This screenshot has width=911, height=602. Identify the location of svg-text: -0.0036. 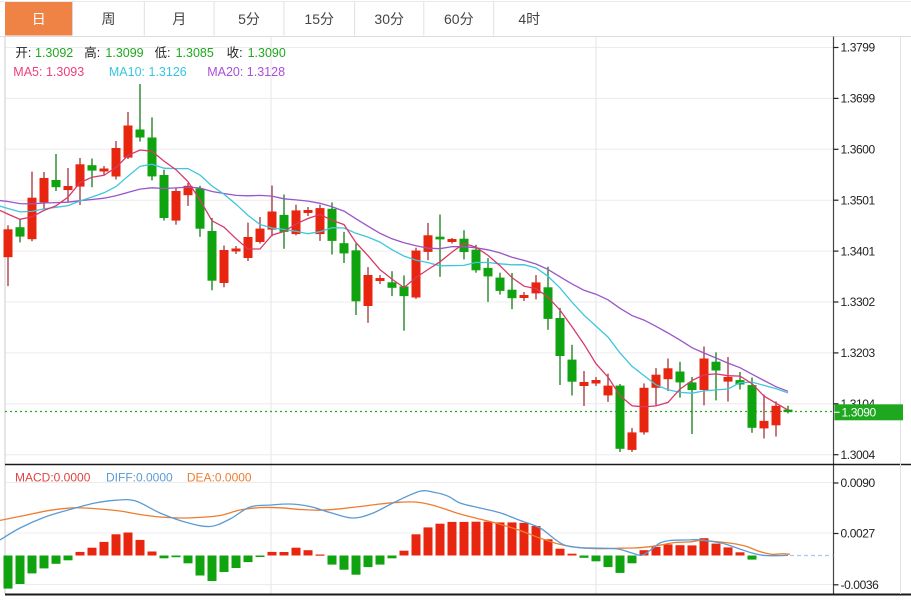
(860, 585).